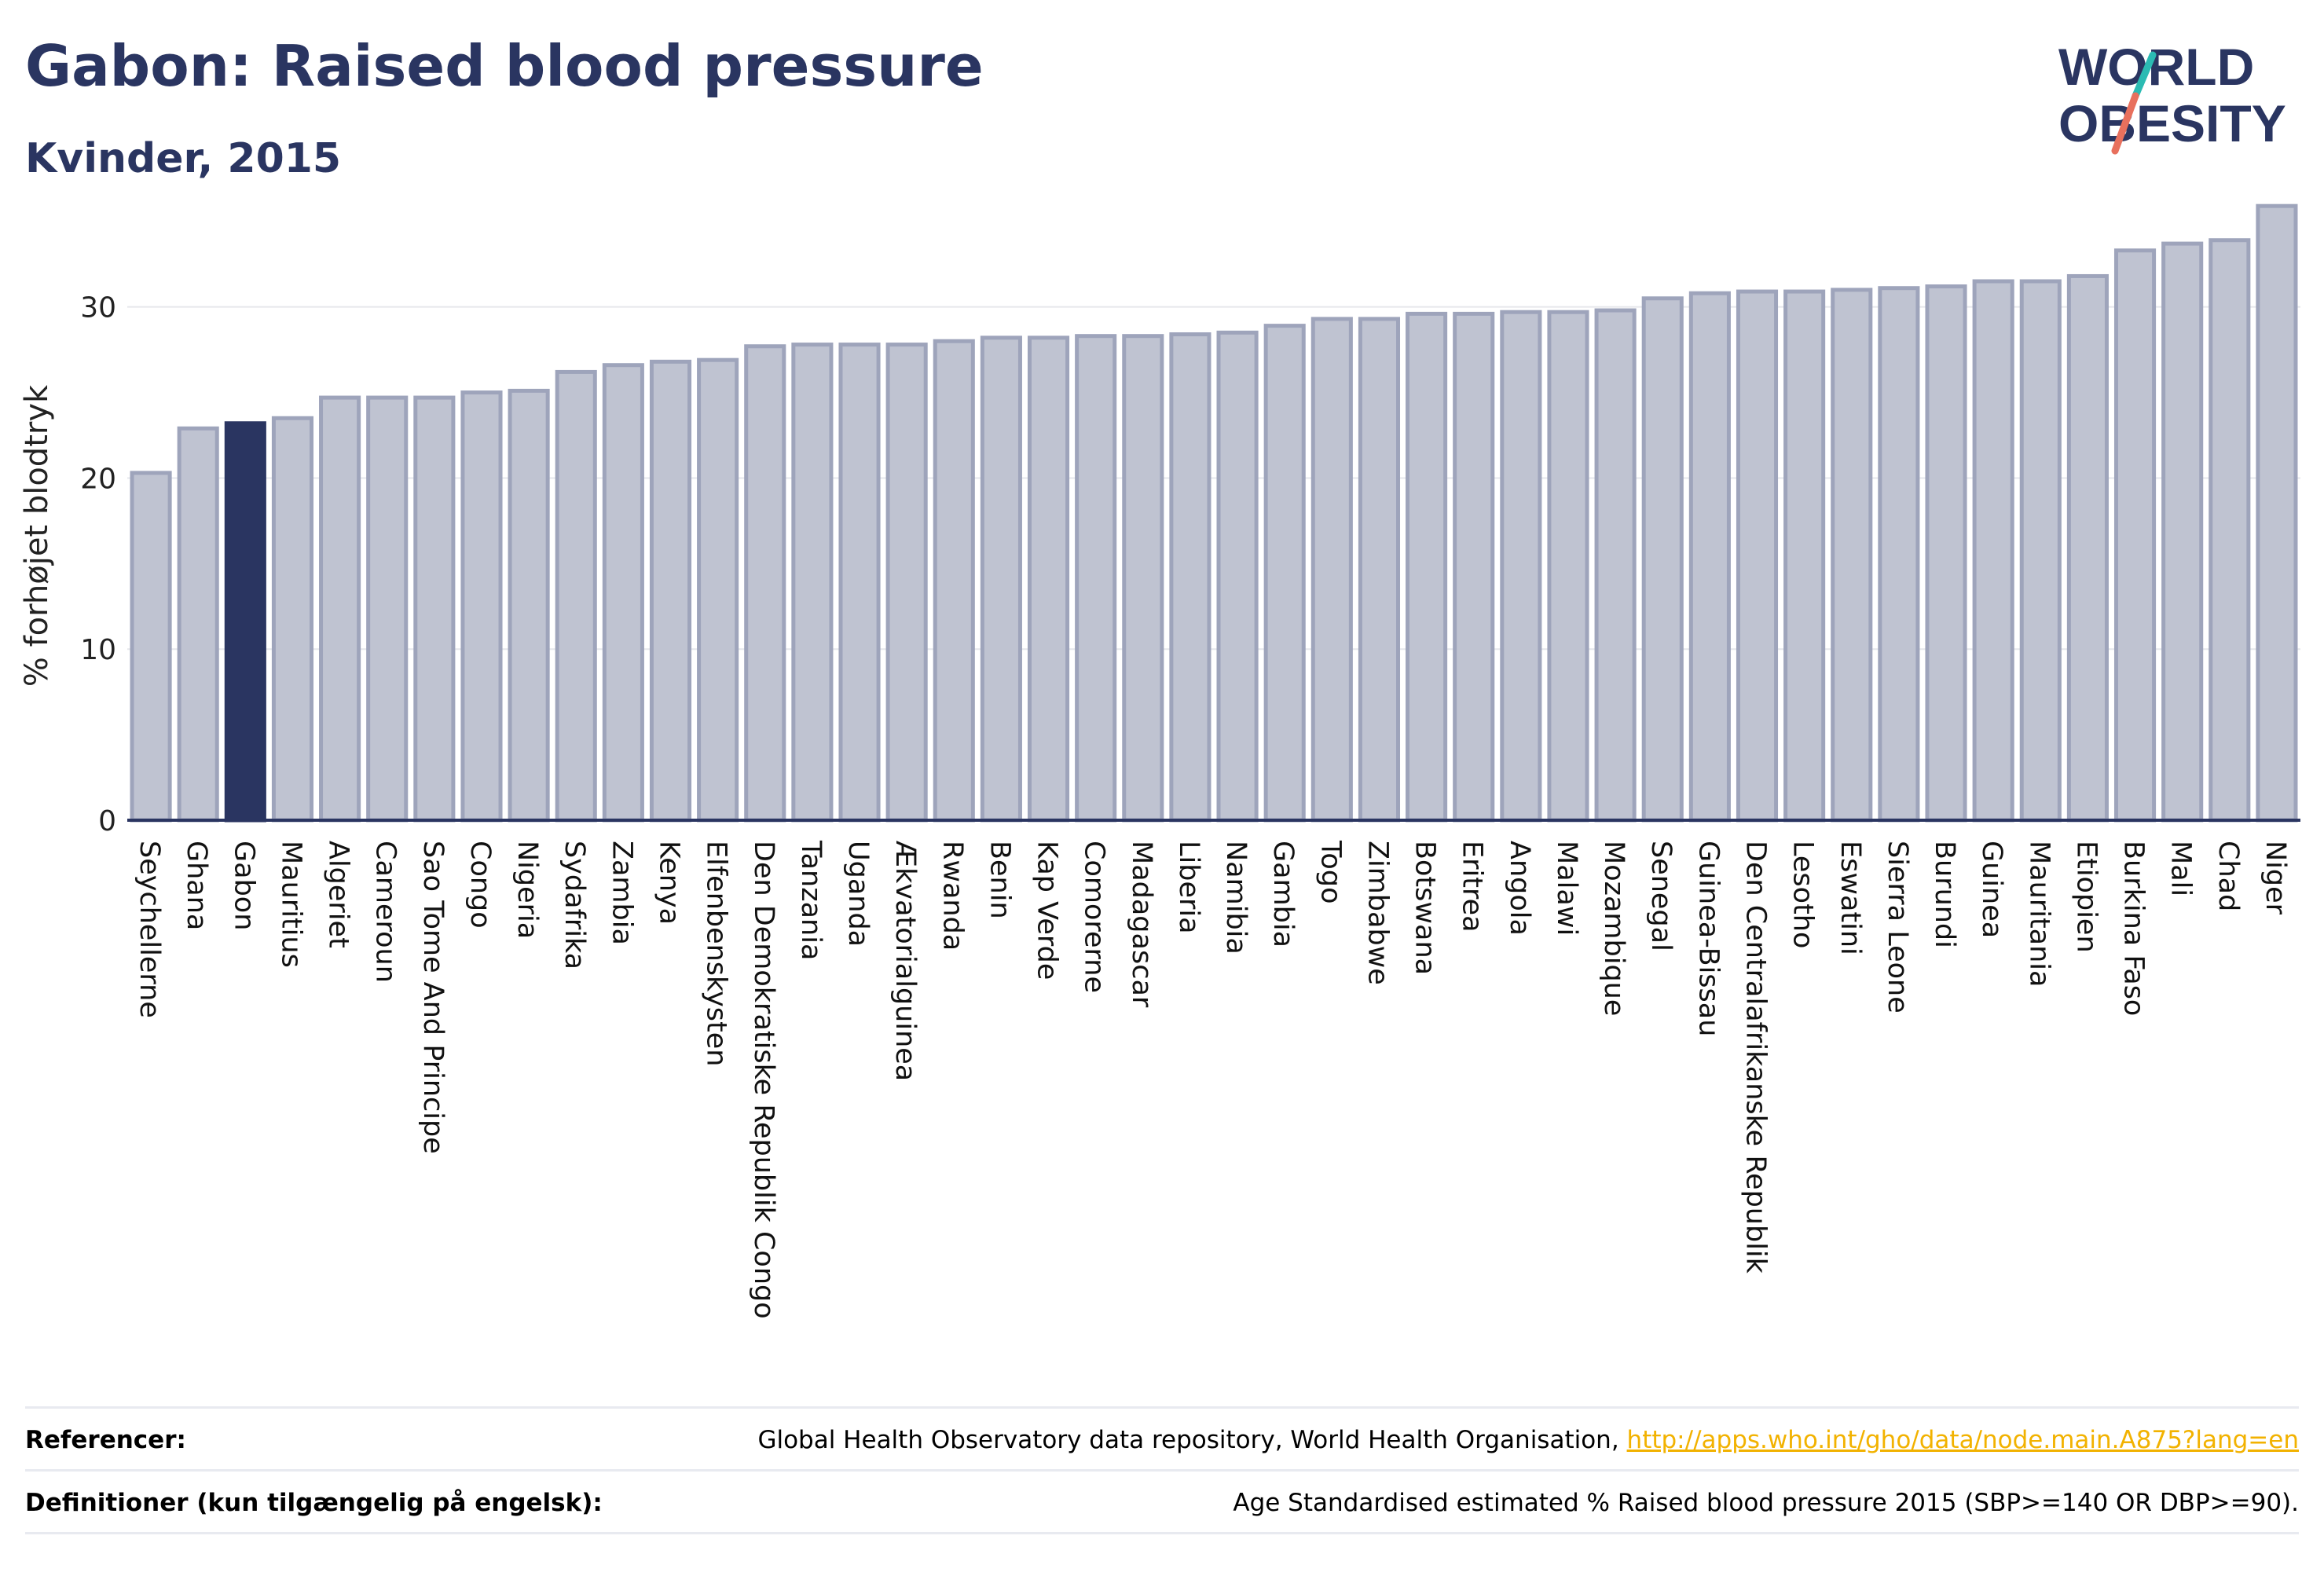  Describe the element at coordinates (811, 900) in the screenshot. I see `x-tick-label: Tanzania` at that location.